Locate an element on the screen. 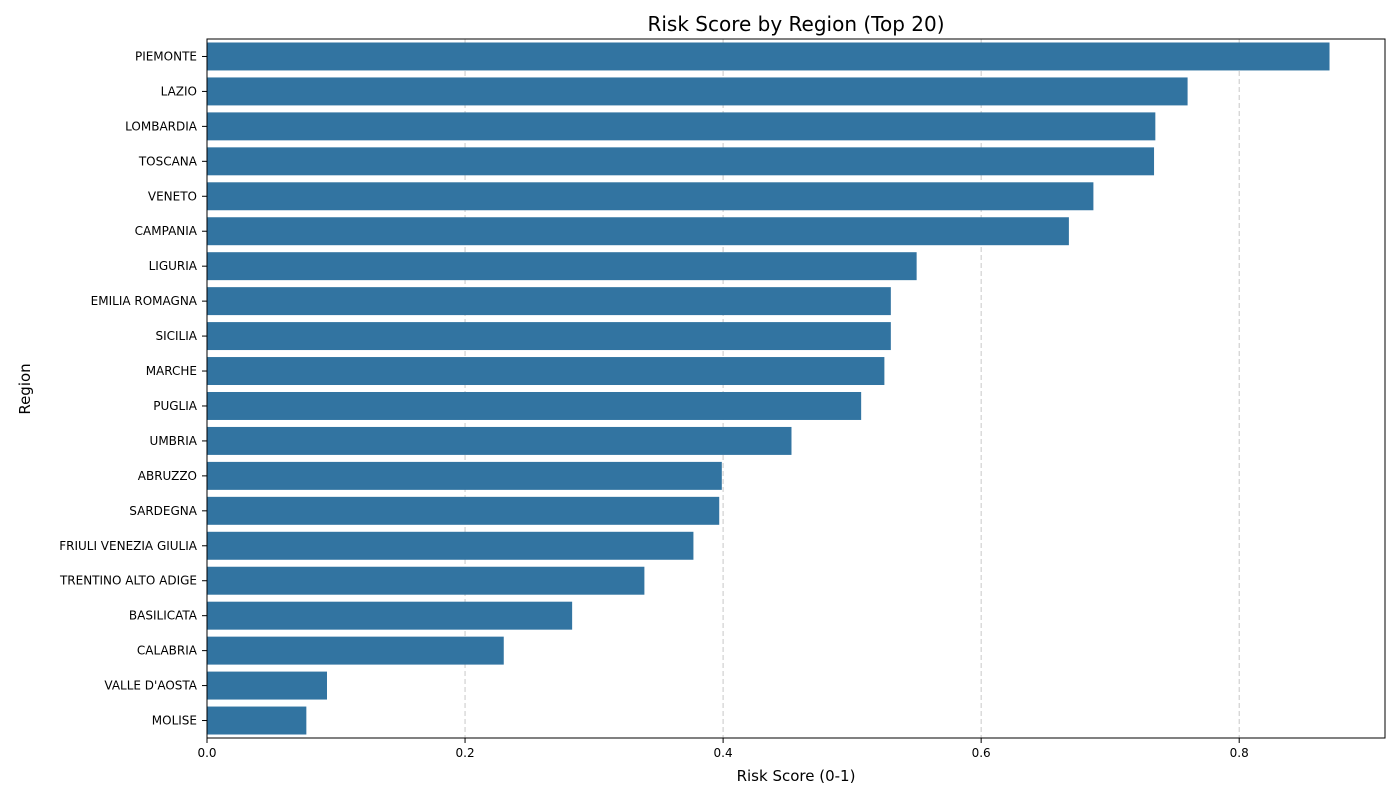 The width and height of the screenshot is (1400, 800). y-tick-label: MARCHE is located at coordinates (171, 371).